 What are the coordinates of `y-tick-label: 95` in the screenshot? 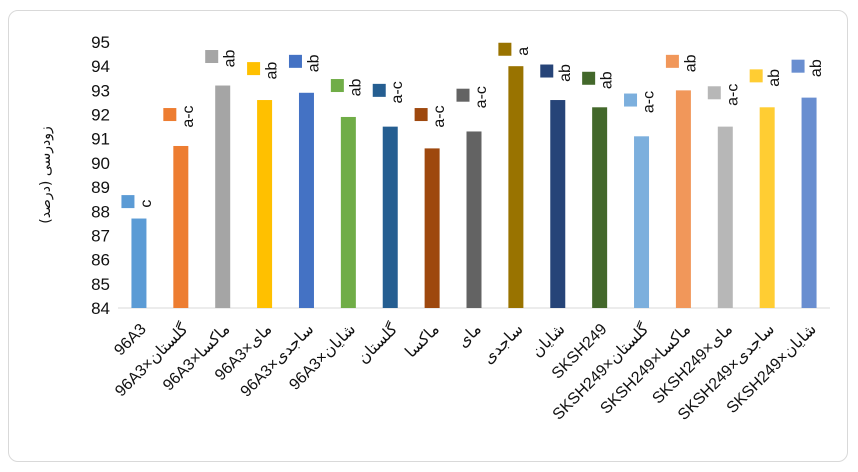 It's located at (100, 42).